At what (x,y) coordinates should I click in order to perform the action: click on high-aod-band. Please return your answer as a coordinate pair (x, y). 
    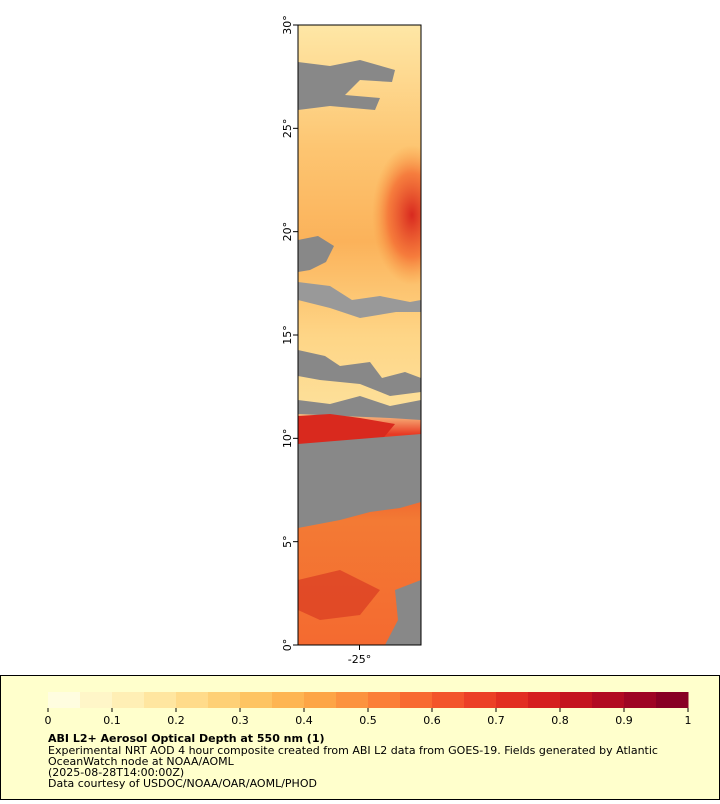
    Looking at the image, I should click on (346, 430).